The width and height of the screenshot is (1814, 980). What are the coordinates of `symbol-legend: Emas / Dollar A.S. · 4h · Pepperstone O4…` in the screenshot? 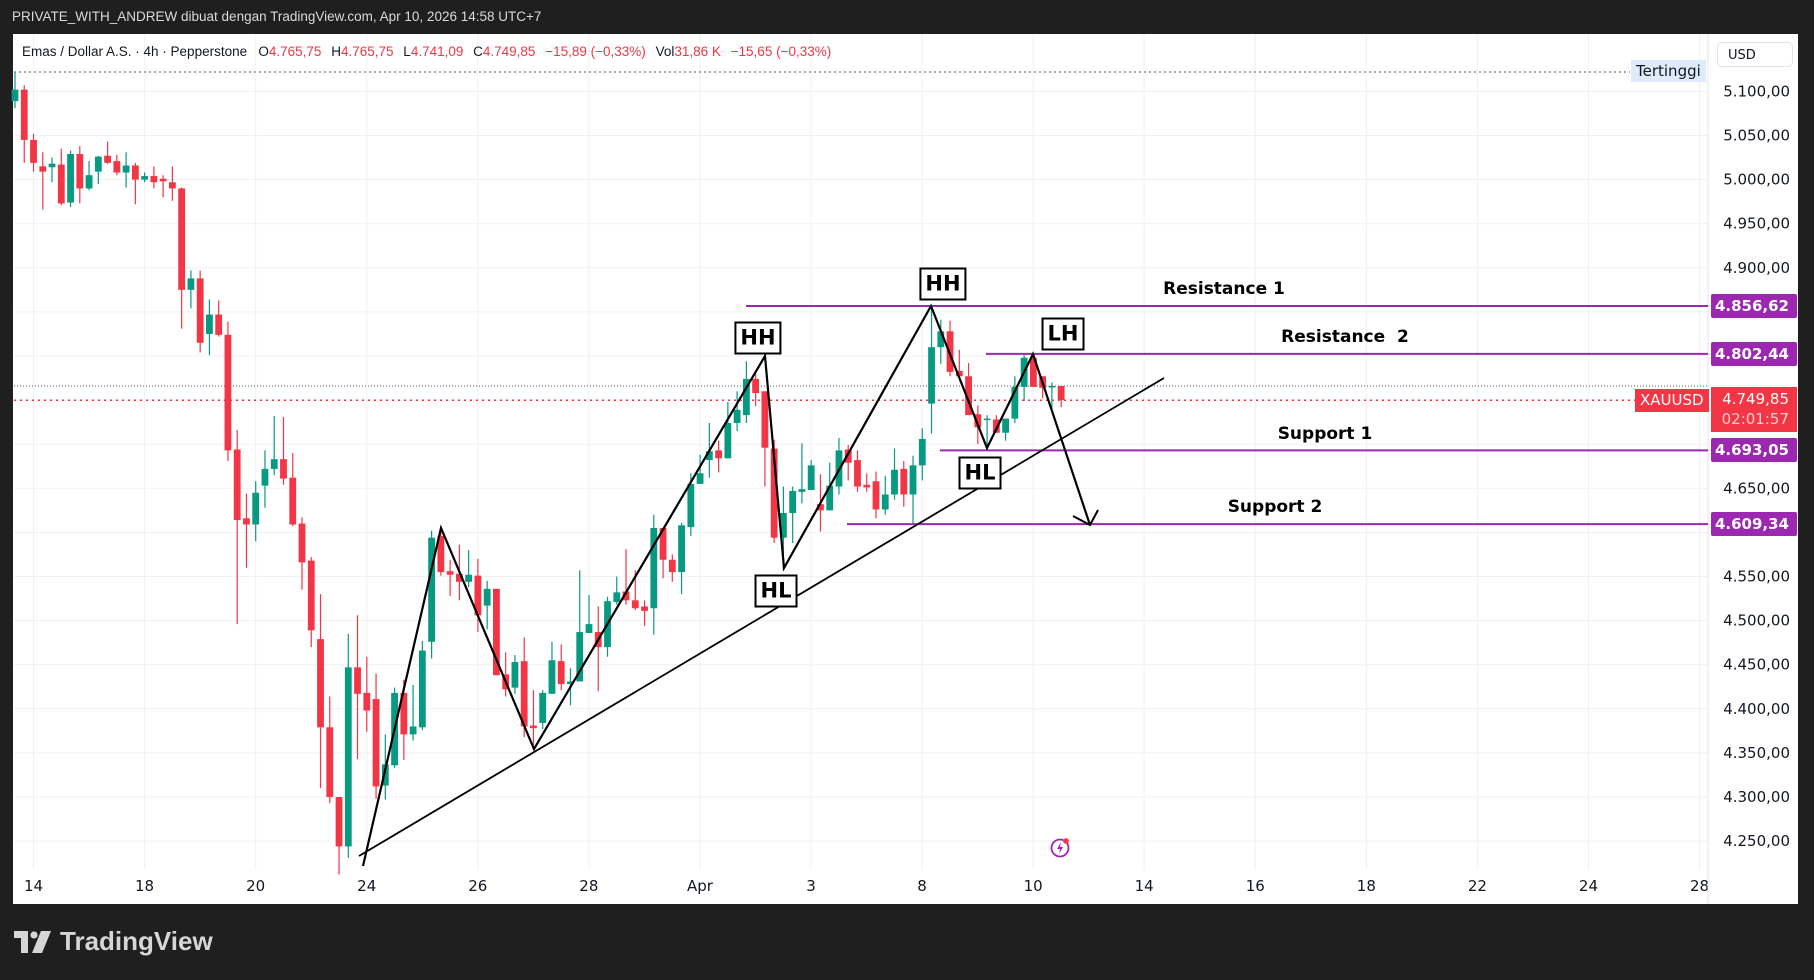 It's located at (429, 51).